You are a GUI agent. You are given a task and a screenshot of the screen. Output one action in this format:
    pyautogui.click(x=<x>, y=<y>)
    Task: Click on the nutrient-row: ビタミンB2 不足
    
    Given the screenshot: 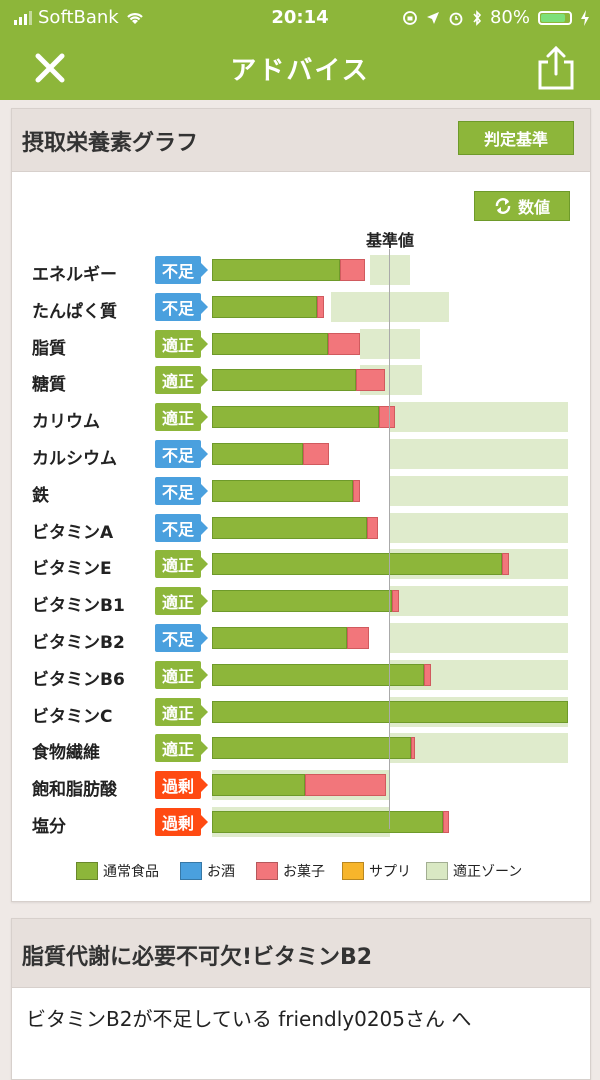 What is the action you would take?
    pyautogui.click(x=301, y=638)
    